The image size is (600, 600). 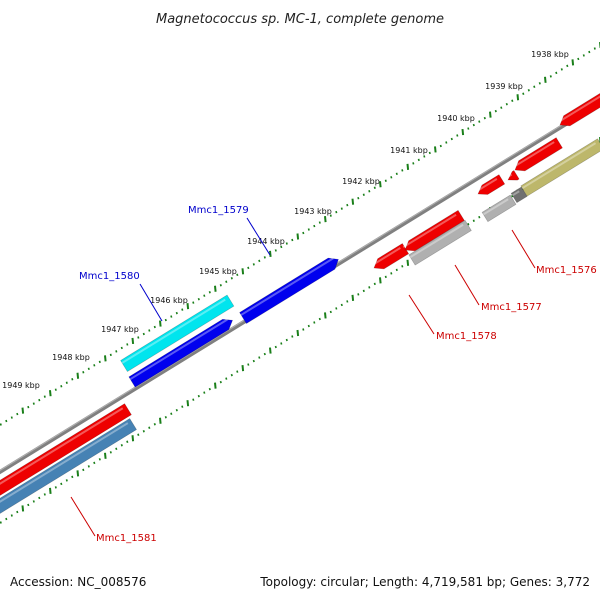 I want to click on gene-label: Mmc1_1579, so click(x=218, y=210).